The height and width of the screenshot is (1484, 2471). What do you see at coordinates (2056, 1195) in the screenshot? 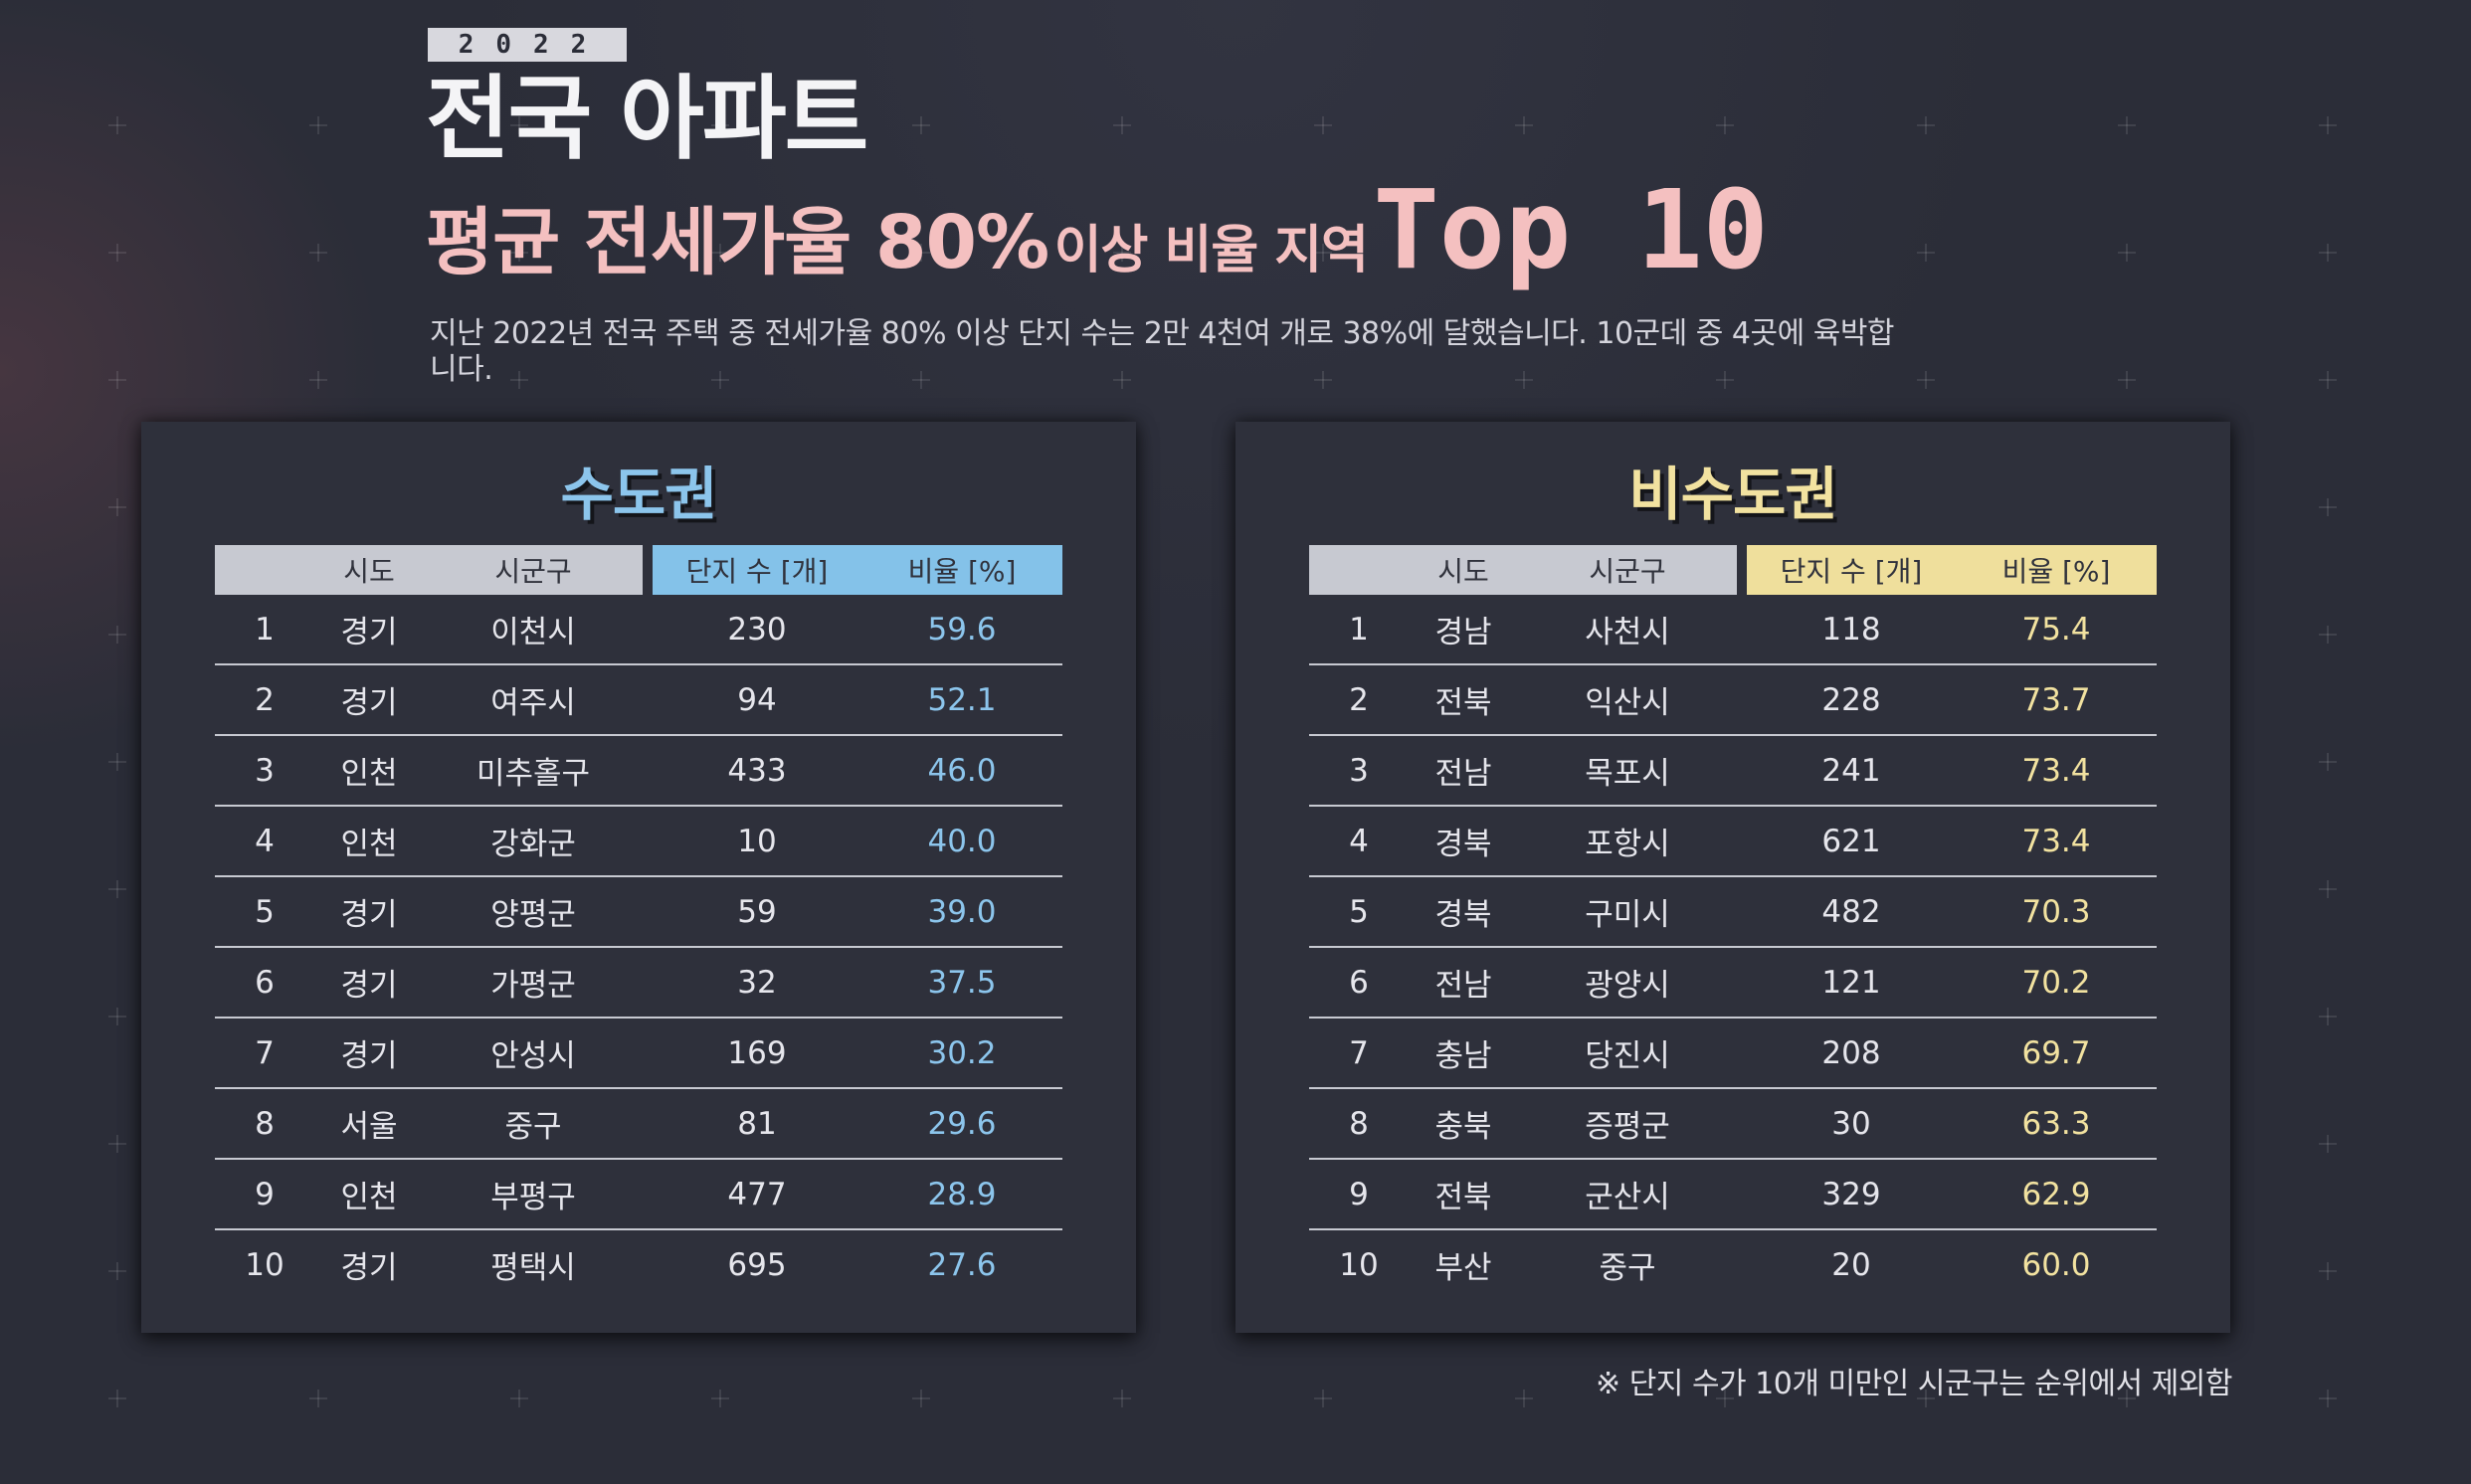
I see `cell-ratio: 62.9` at bounding box center [2056, 1195].